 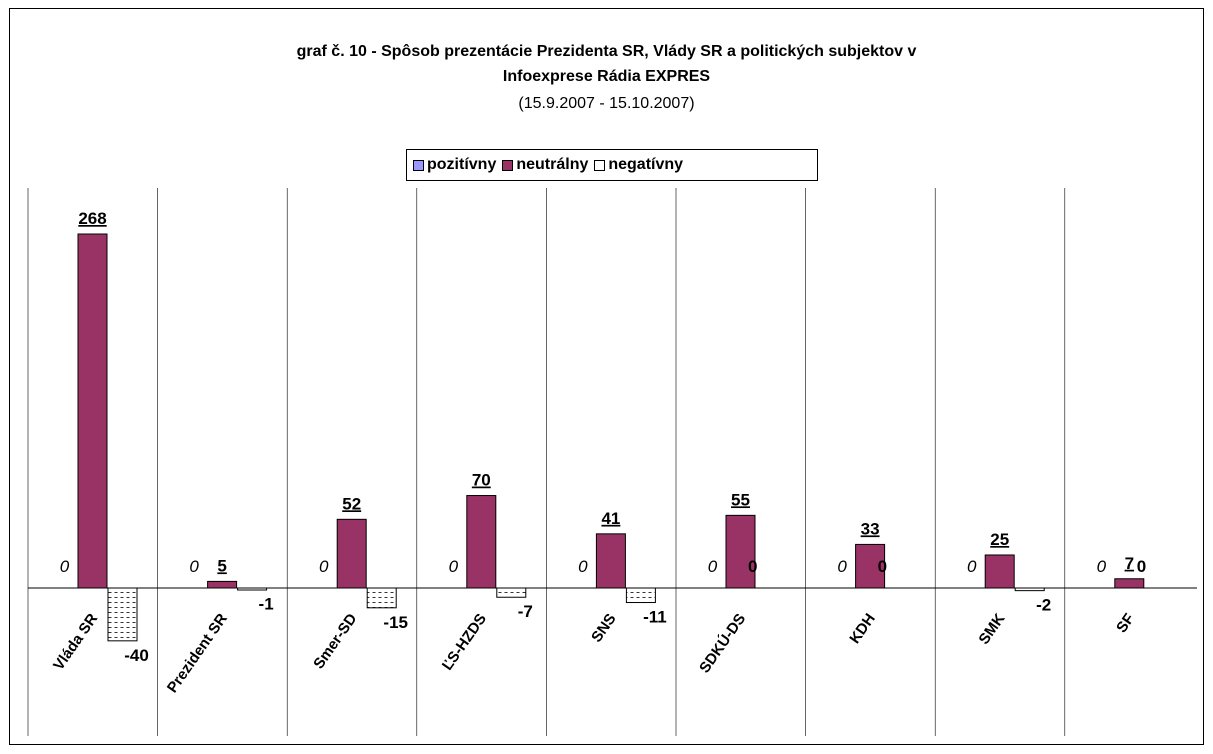 I want to click on data-label-neutralny: 41, so click(x=610, y=518).